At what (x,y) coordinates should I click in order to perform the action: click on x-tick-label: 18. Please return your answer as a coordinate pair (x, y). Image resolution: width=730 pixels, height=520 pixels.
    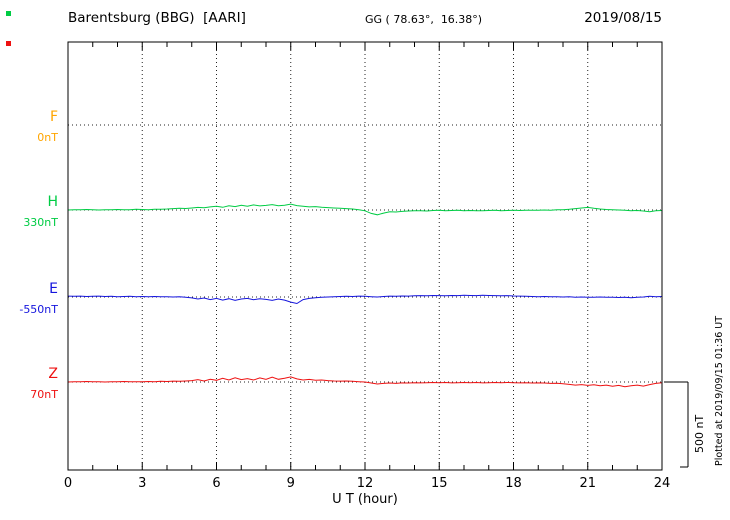
    Looking at the image, I should click on (513, 483).